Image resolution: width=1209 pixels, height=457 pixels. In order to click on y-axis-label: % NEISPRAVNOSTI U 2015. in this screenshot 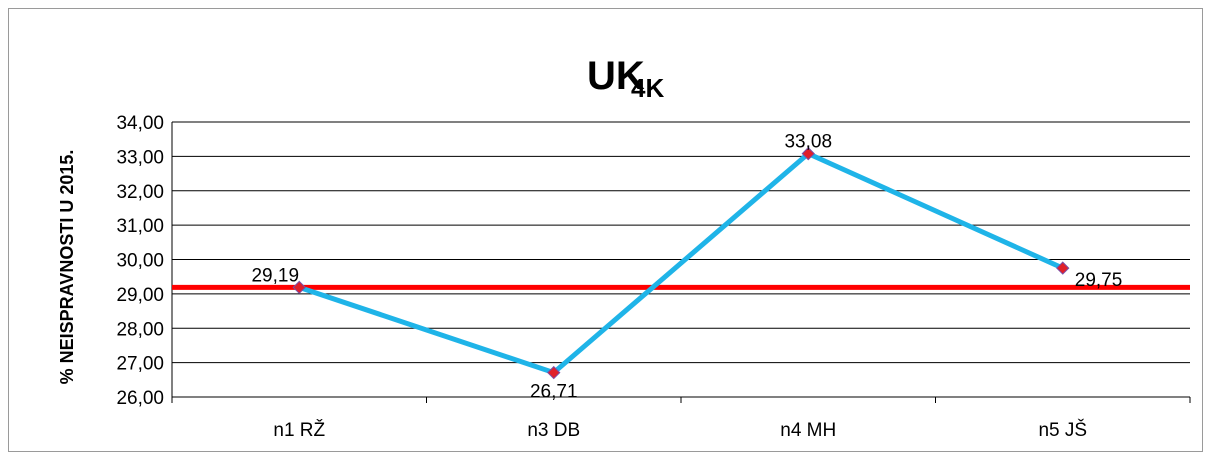, I will do `click(67, 267)`.